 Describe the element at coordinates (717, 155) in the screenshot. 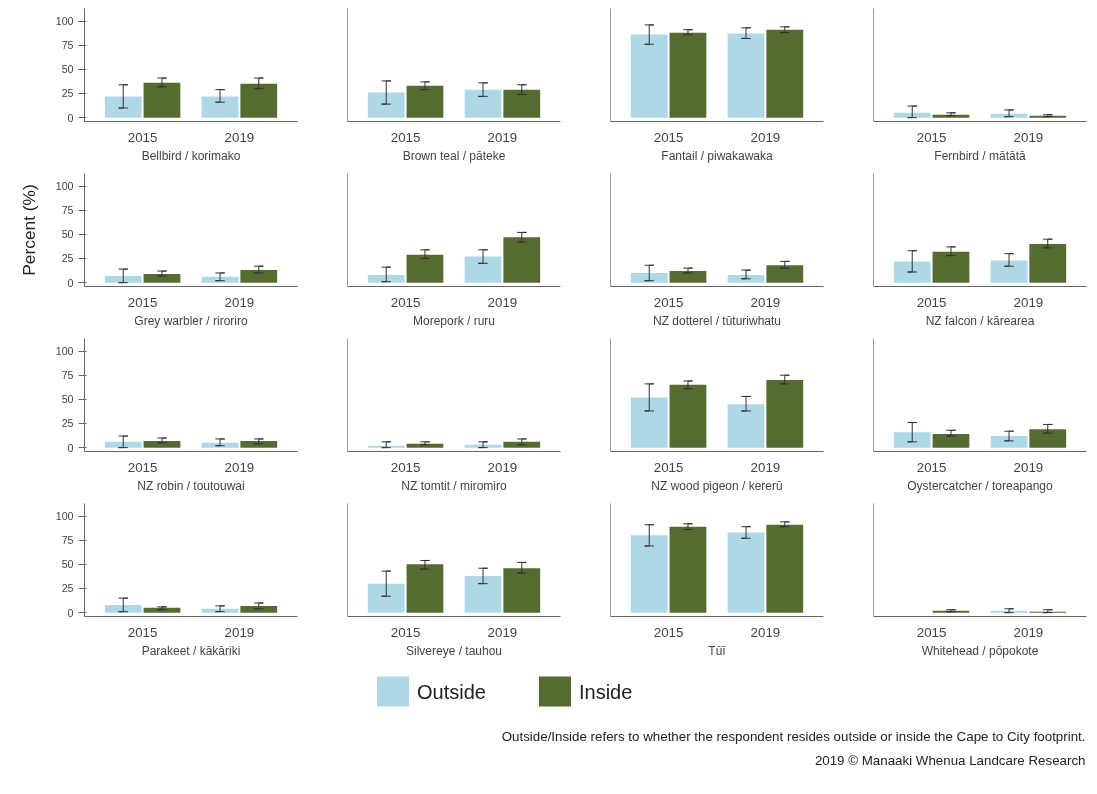

I see `x-axis-title: Fantail / piwakawaka` at that location.